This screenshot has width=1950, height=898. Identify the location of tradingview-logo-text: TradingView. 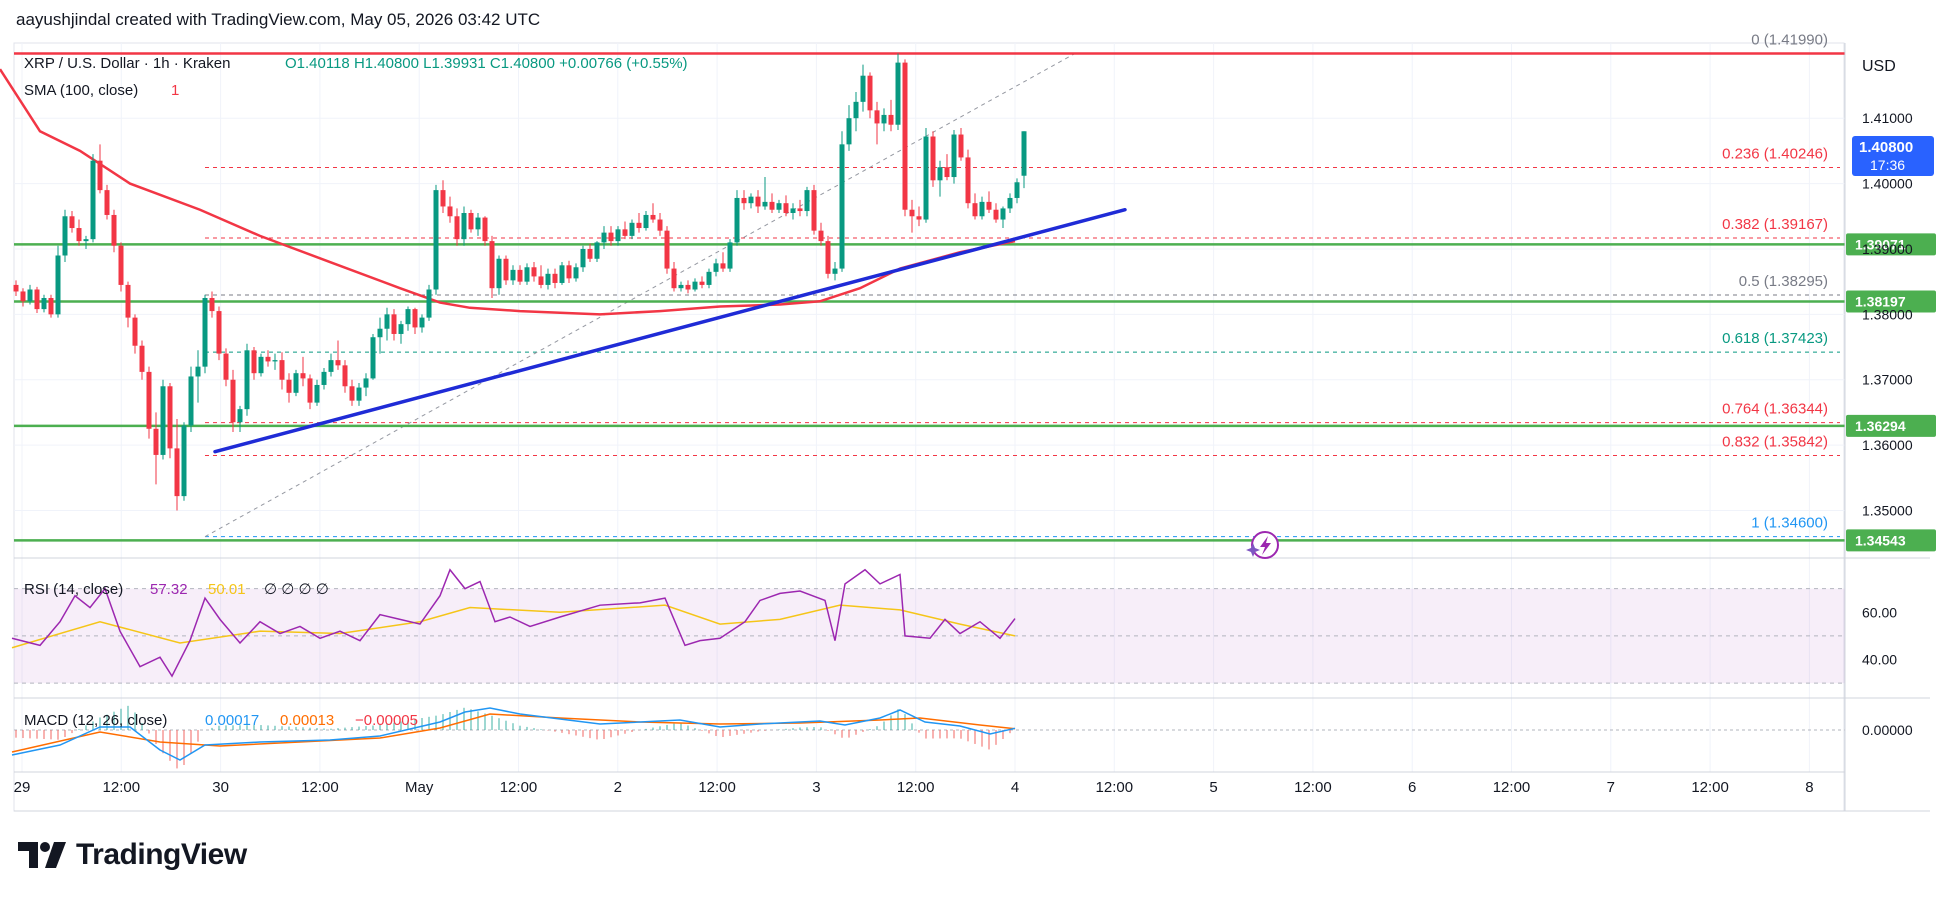
(161, 854).